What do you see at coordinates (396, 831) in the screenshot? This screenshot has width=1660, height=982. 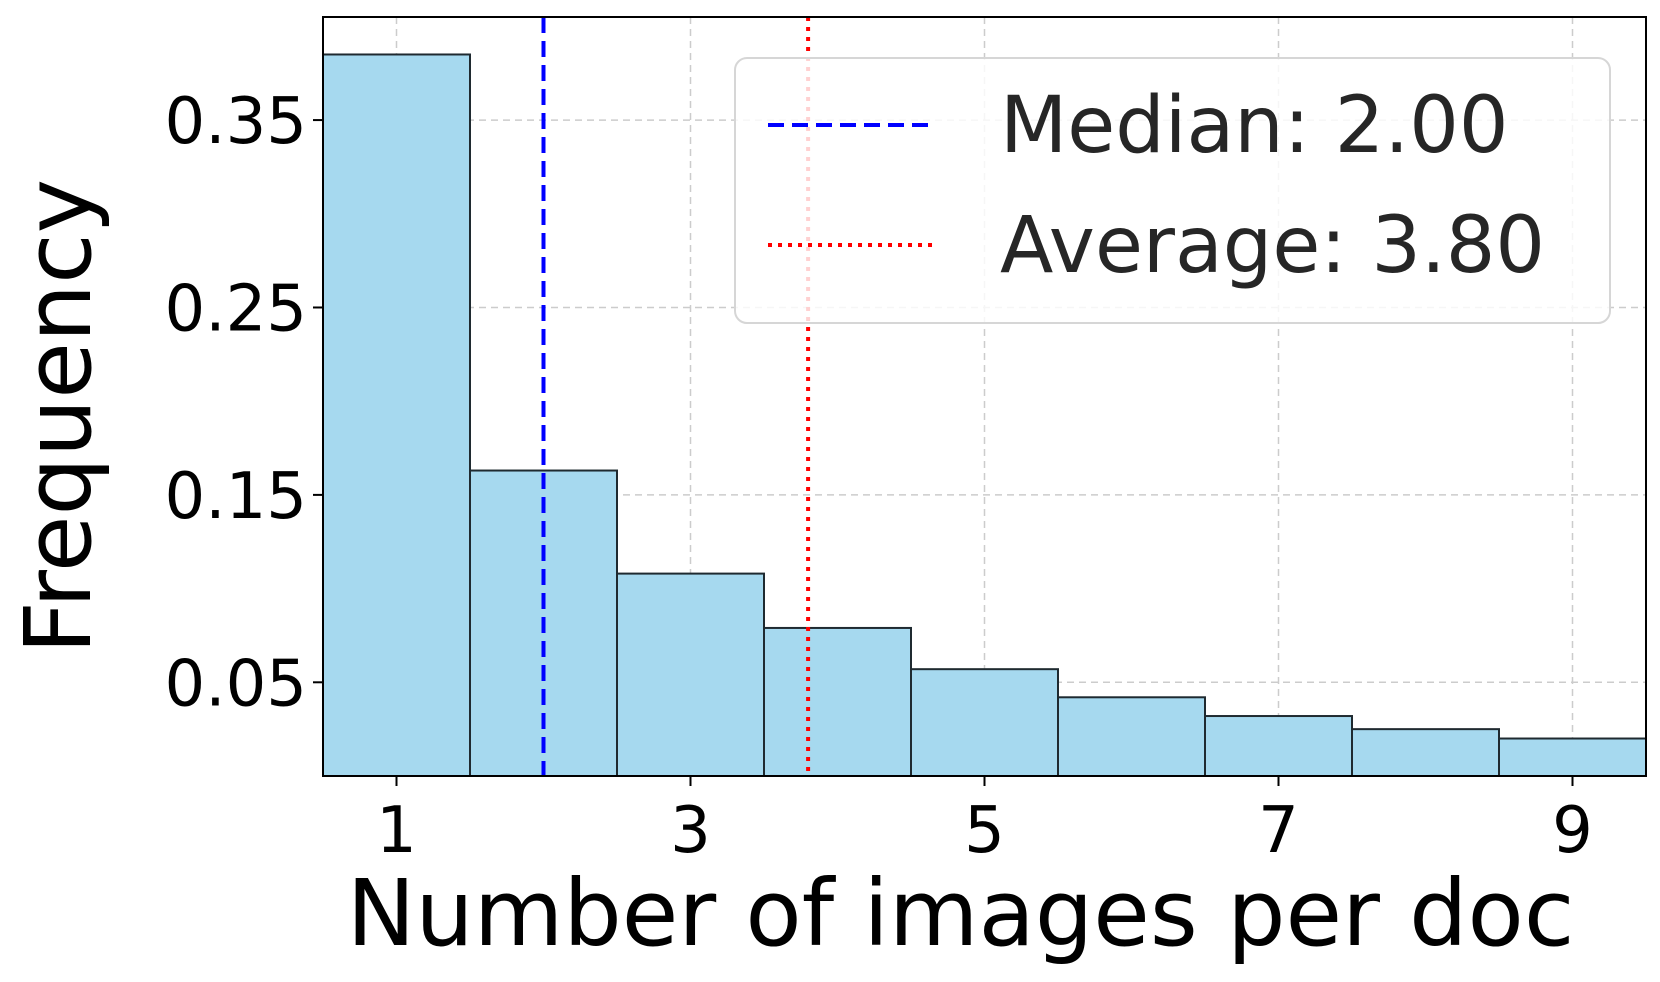 I see `x-tick-label: 1` at bounding box center [396, 831].